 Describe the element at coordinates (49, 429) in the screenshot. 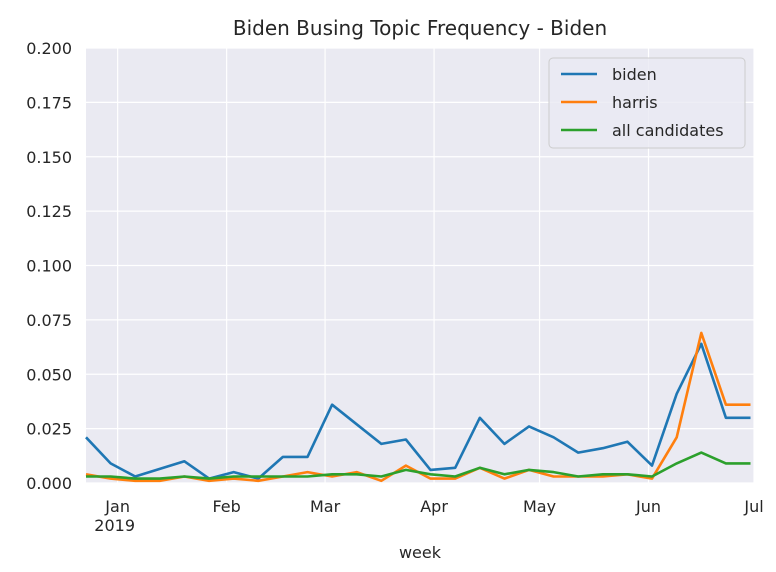

I see `y-tick-label: 0.025` at that location.